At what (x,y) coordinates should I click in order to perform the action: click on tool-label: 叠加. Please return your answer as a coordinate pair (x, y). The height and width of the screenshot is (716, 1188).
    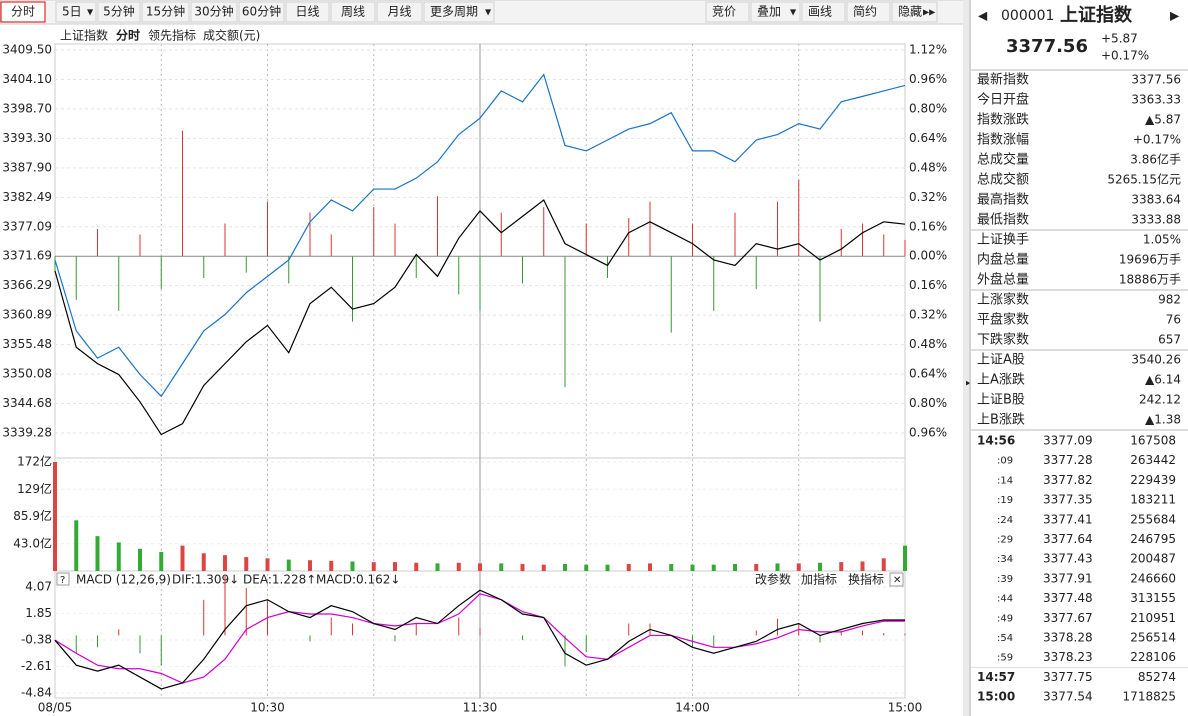
    Looking at the image, I should click on (769, 12).